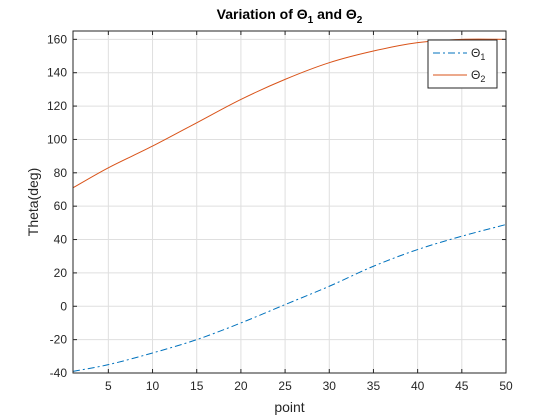 The image size is (560, 420). What do you see at coordinates (57, 39) in the screenshot?
I see `y-tick-label: 160` at bounding box center [57, 39].